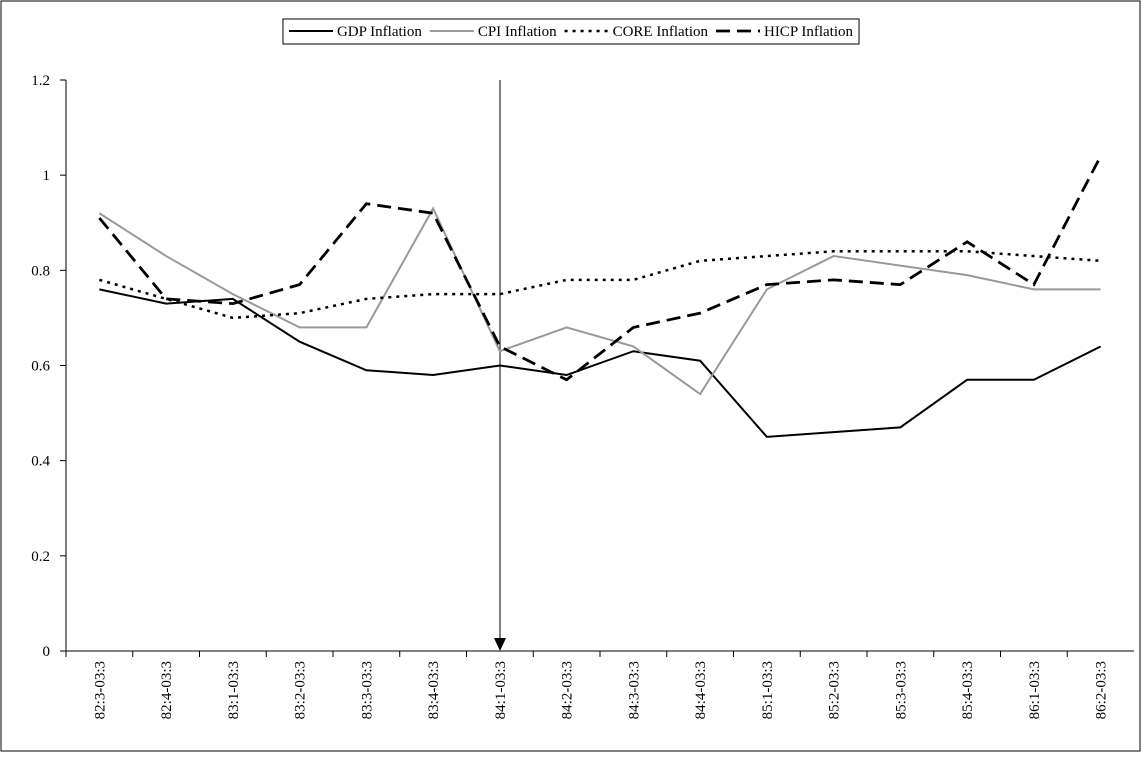 The image size is (1142, 758). What do you see at coordinates (768, 690) in the screenshot?
I see `x-tick-label: 85:1-03:3` at bounding box center [768, 690].